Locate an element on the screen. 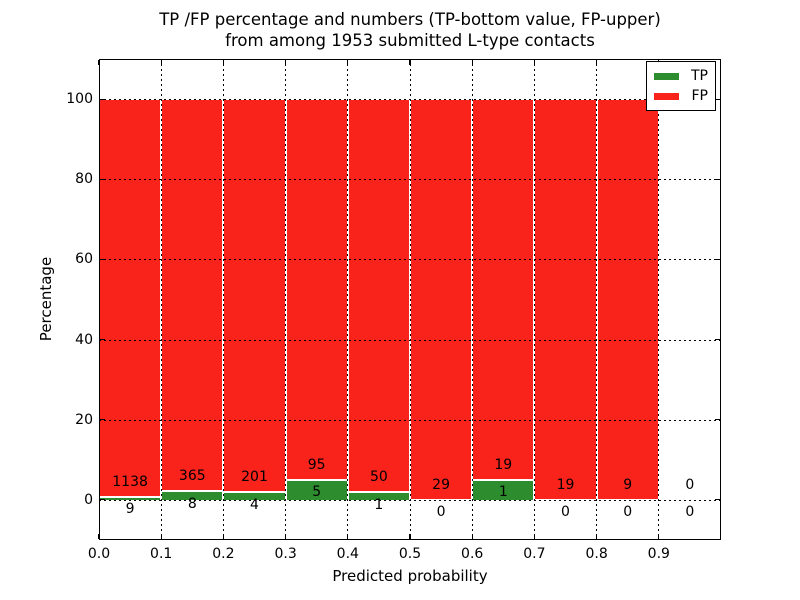 The image size is (800, 600). tp-count-label: 9 is located at coordinates (130, 509).